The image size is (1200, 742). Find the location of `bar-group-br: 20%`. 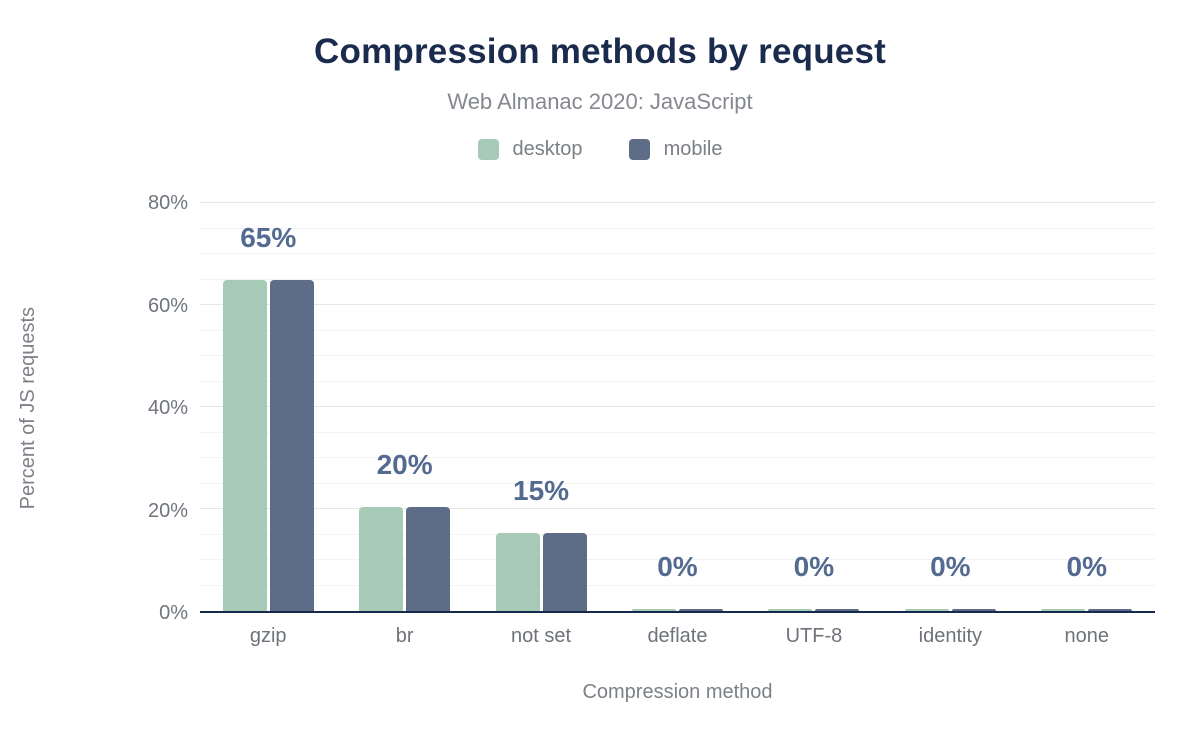

bar-group-br: 20% is located at coordinates (404, 407).